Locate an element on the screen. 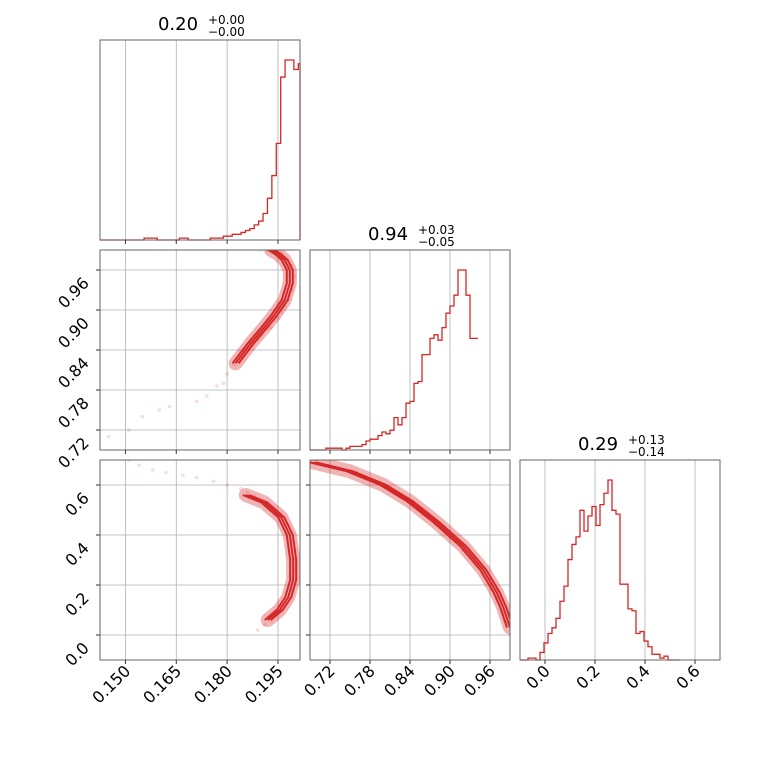  x-tick-label: 0.165 is located at coordinates (162, 684).